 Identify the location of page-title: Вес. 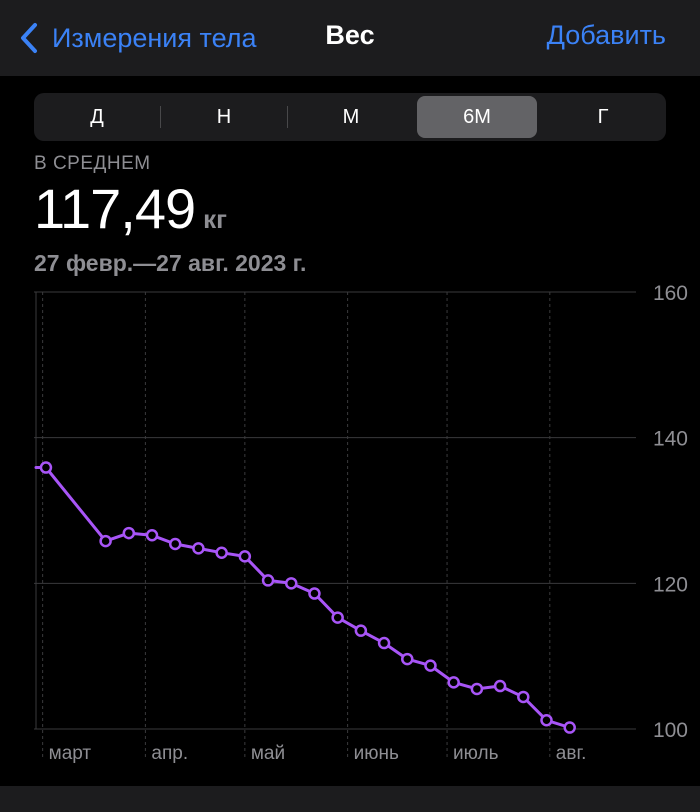
(350, 35).